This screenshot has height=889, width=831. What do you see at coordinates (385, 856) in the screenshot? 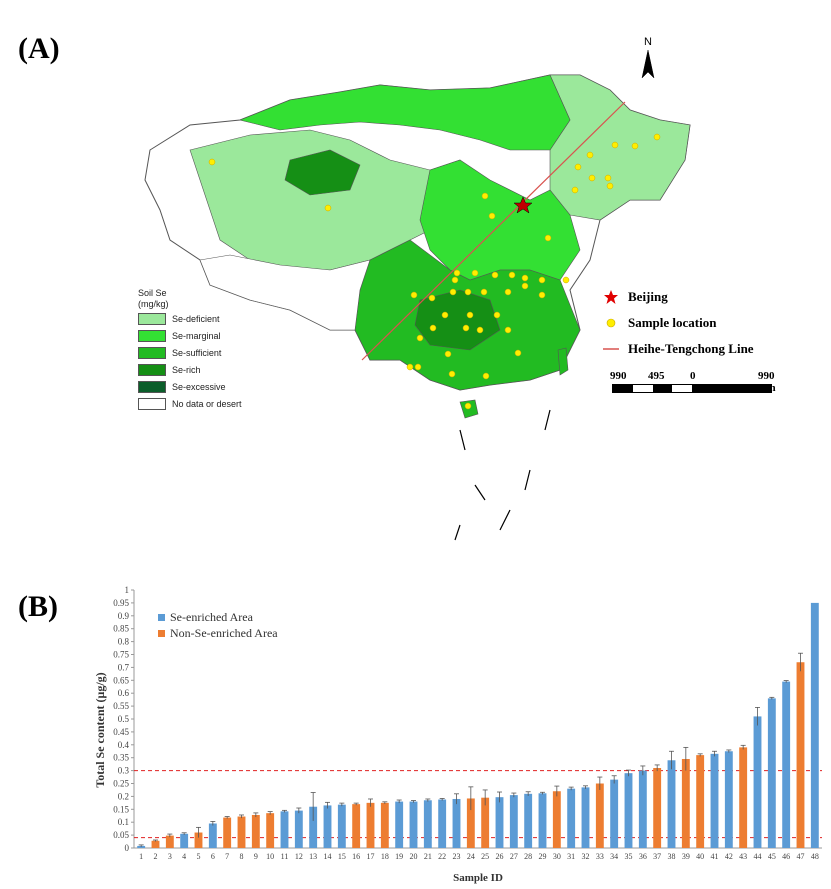
I see `x-tick-label: 18` at bounding box center [385, 856].